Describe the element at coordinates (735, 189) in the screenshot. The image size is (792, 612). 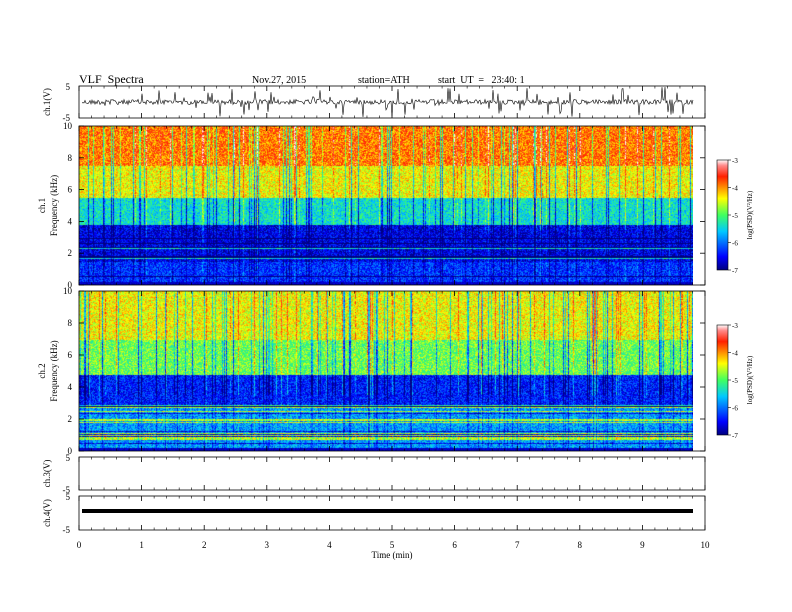
I see `ch1-colorbar-tick-label: -4` at that location.